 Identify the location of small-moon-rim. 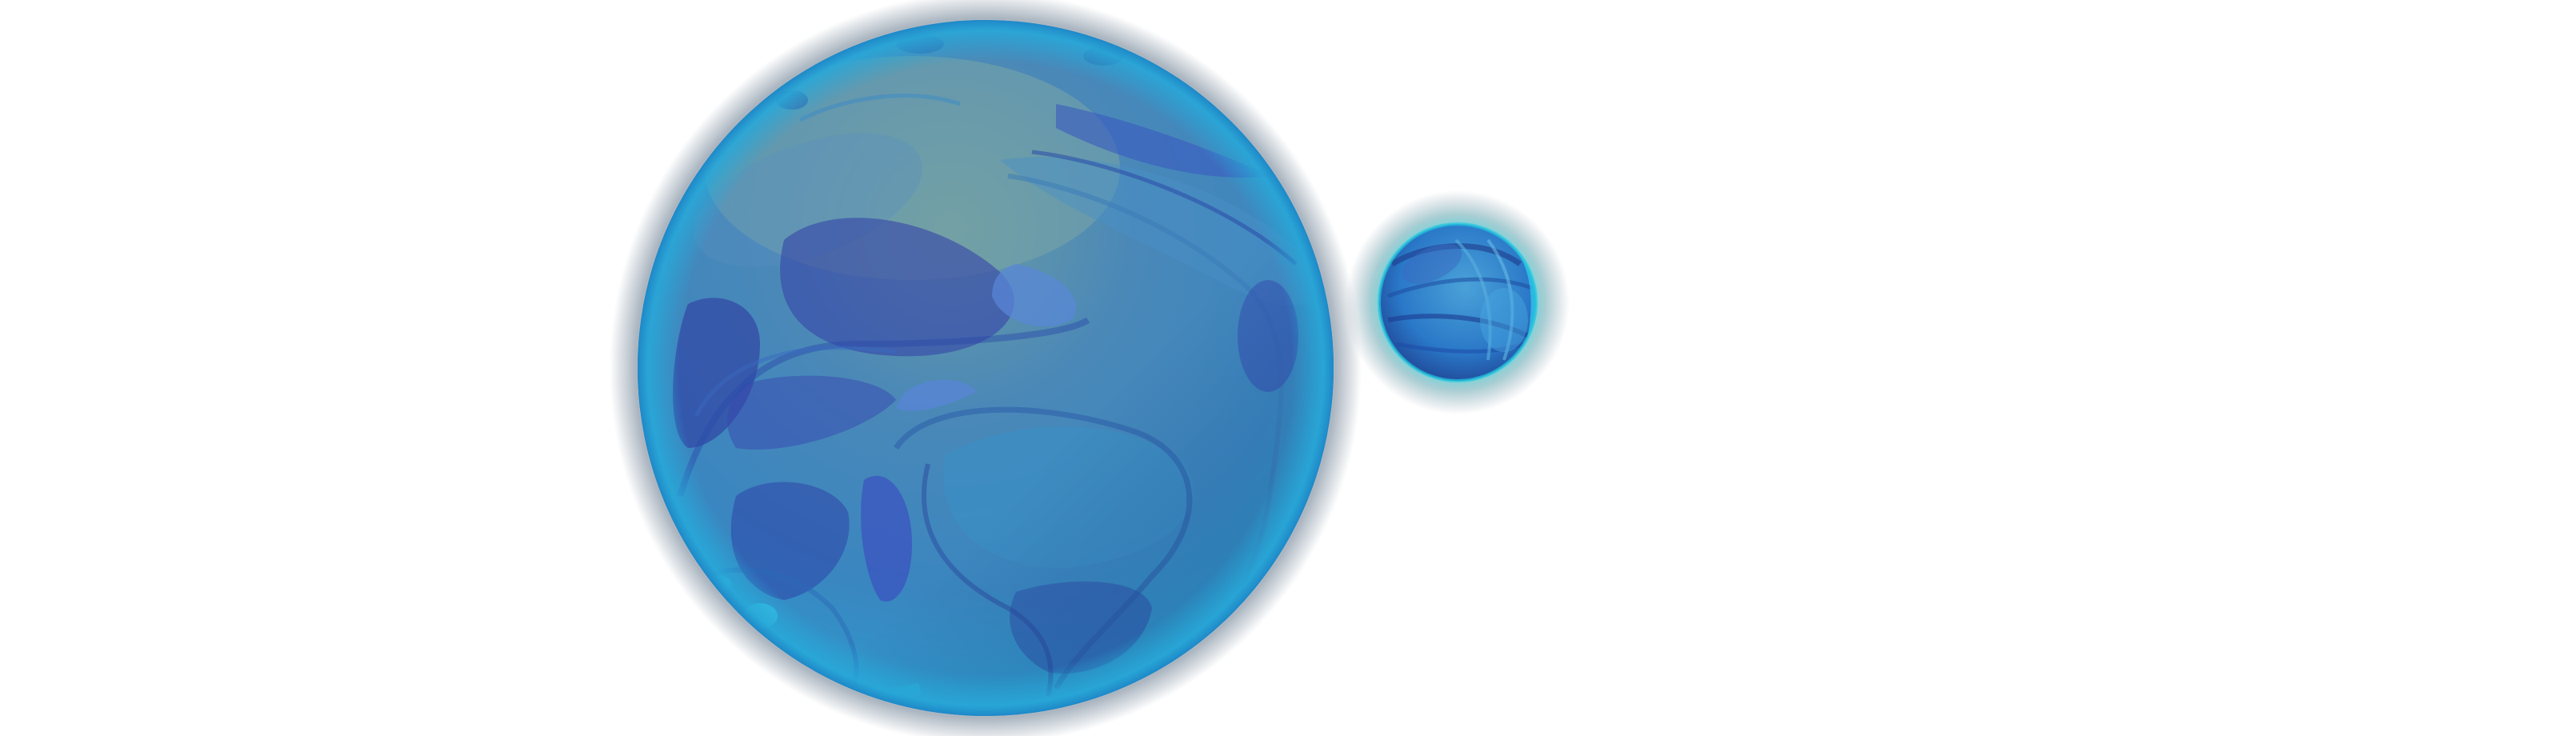
(1458, 302).